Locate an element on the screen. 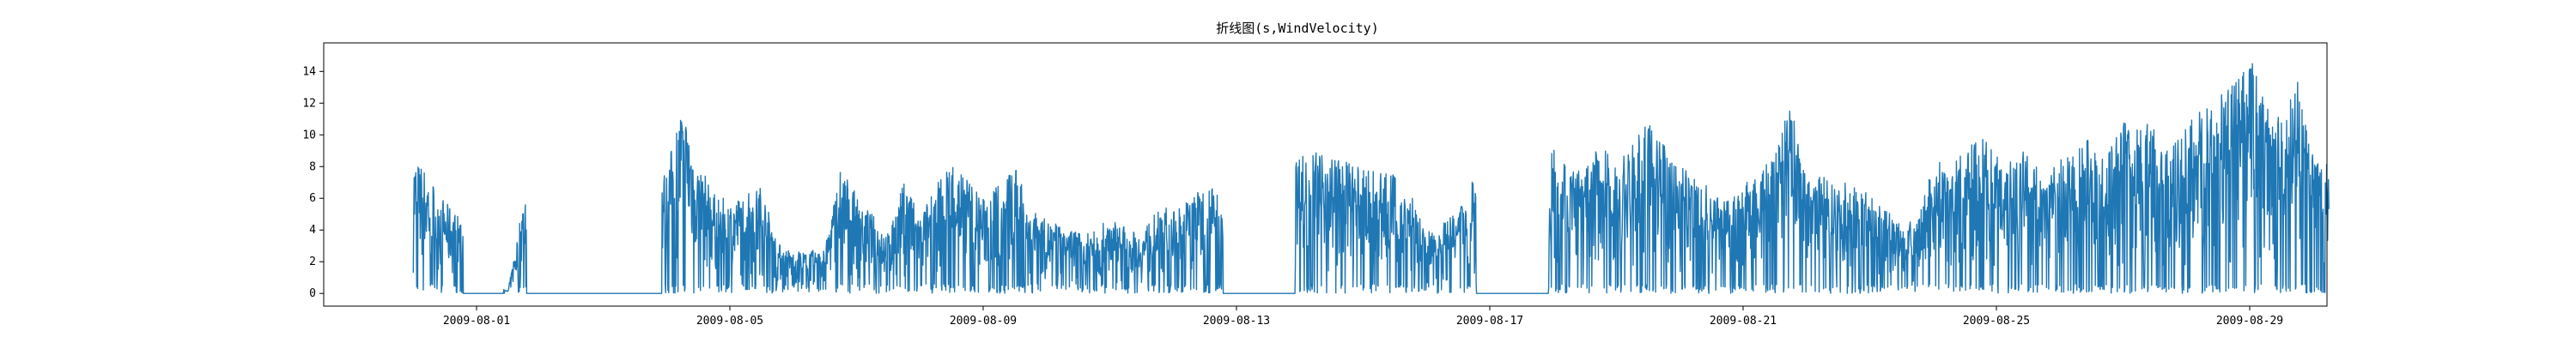  x-tick-label: 2009-08-25 is located at coordinates (1997, 321).